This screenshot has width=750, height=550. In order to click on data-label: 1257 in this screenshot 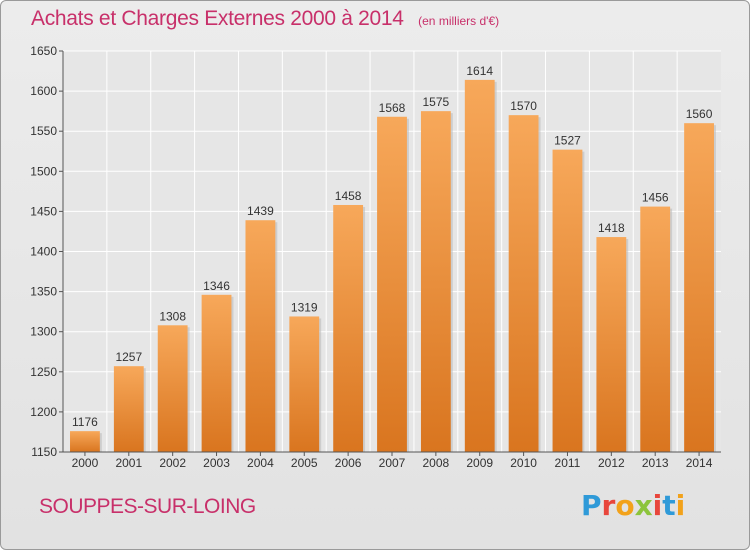, I will do `click(128, 357)`.